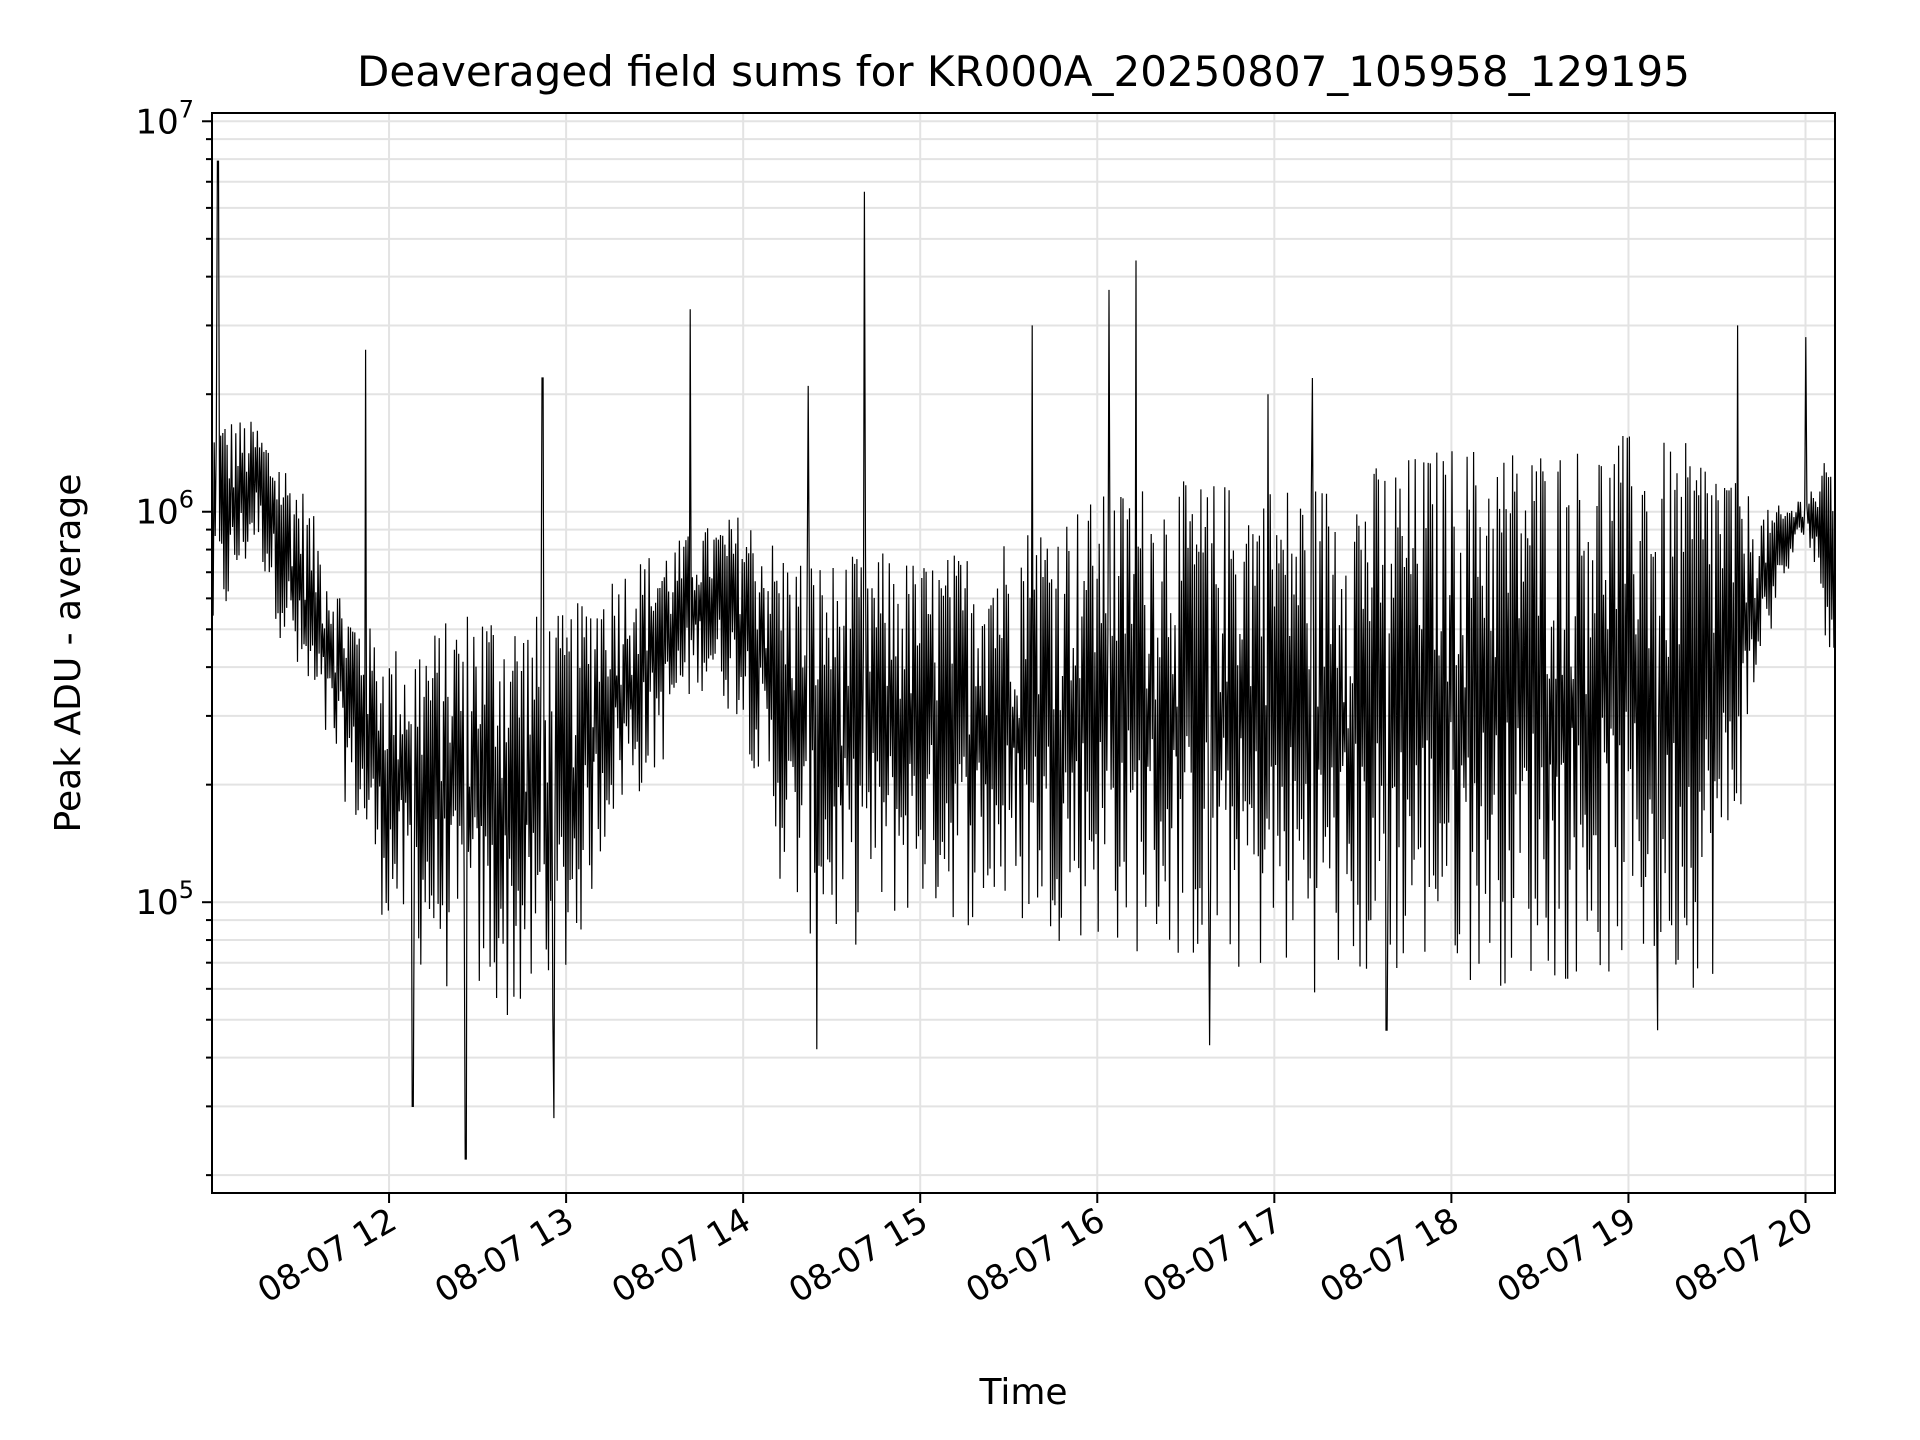 The image size is (1920, 1440). I want to click on y-tick-label: 10⁶, so click(164, 509).